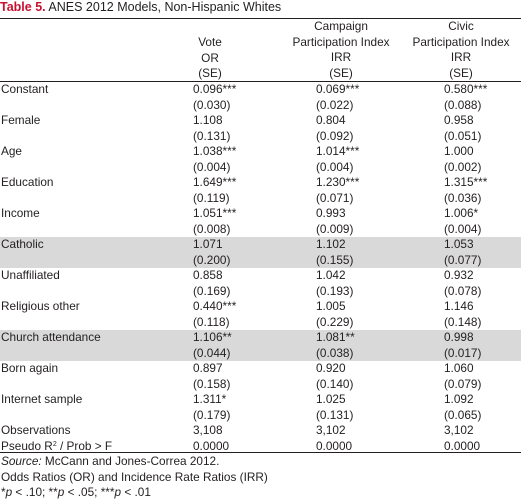 This screenshot has width=521, height=500. Describe the element at coordinates (459, 306) in the screenshot. I see `coefficient-cell: 1.146` at that location.